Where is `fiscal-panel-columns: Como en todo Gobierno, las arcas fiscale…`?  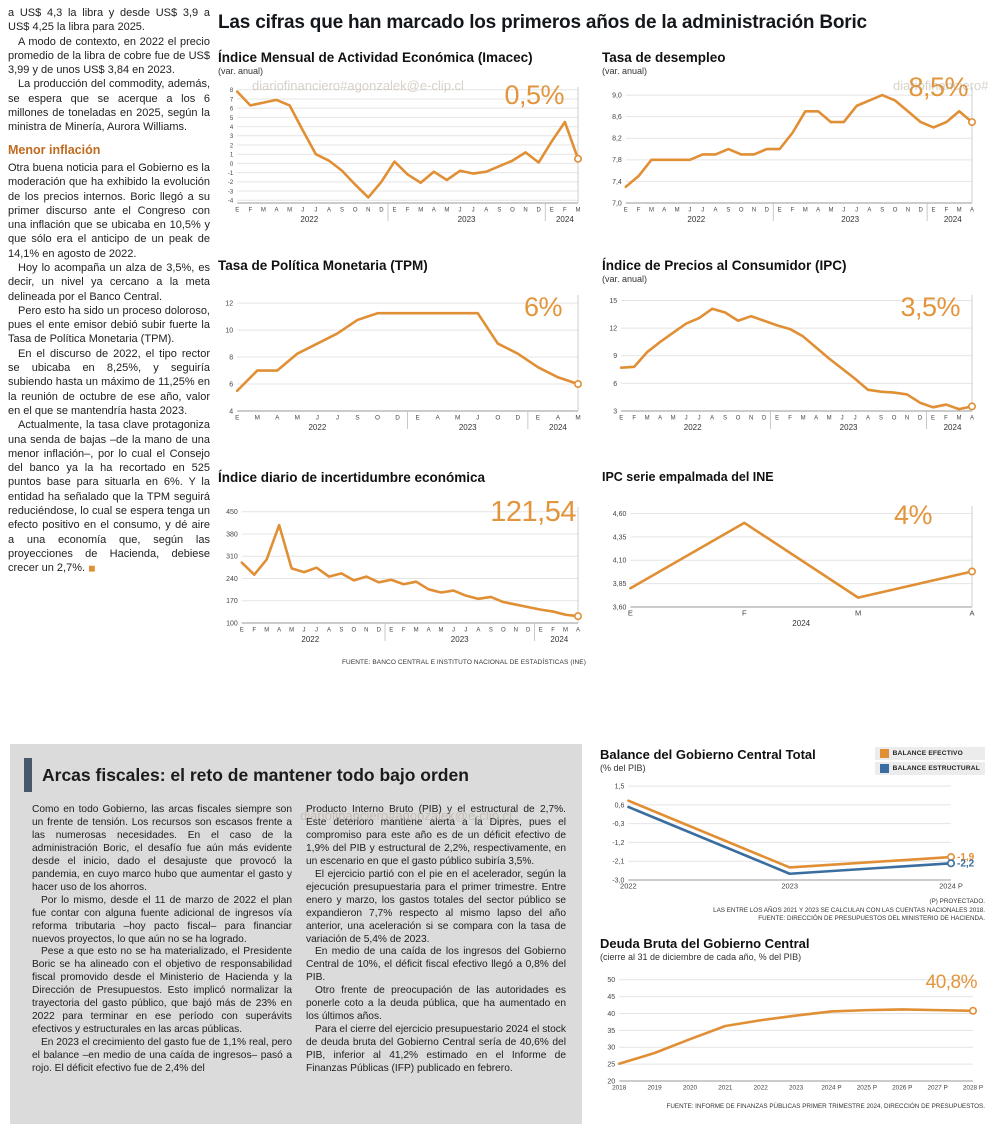
fiscal-panel-columns: Como en todo Gobierno, las arcas fiscale… is located at coordinates (296, 938).